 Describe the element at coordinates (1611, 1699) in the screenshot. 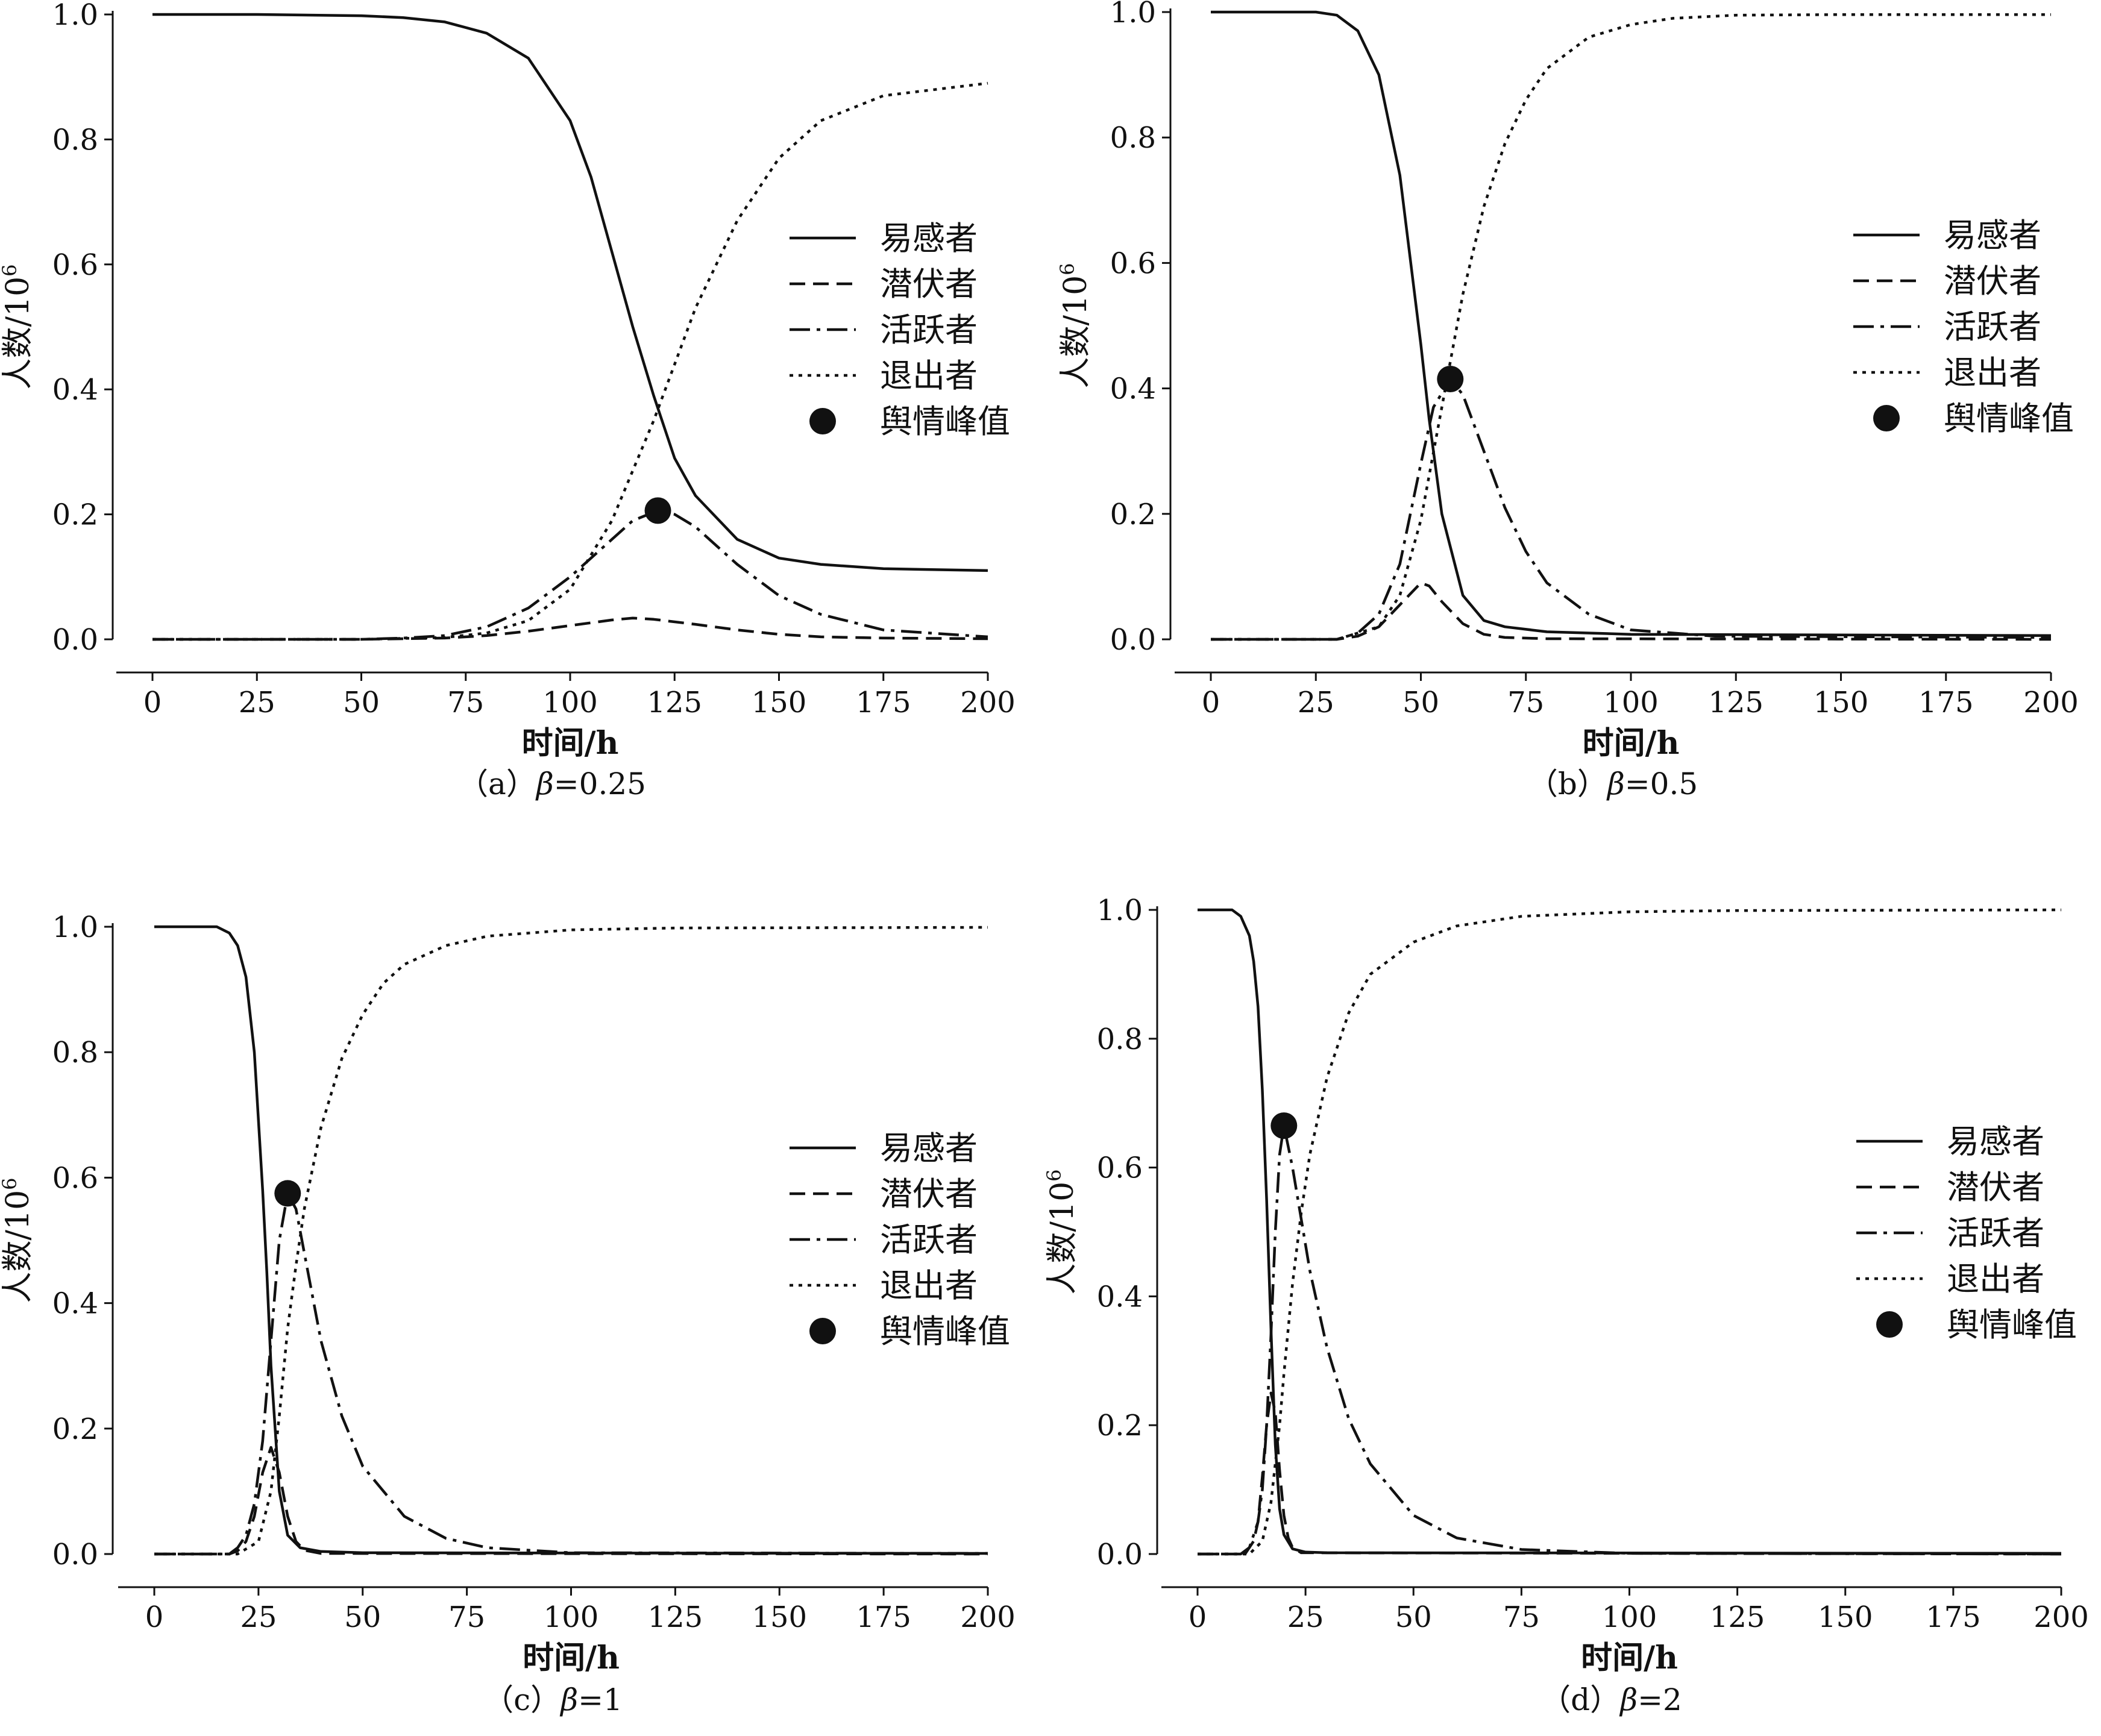

I see `panel-caption: （d）β=2` at that location.